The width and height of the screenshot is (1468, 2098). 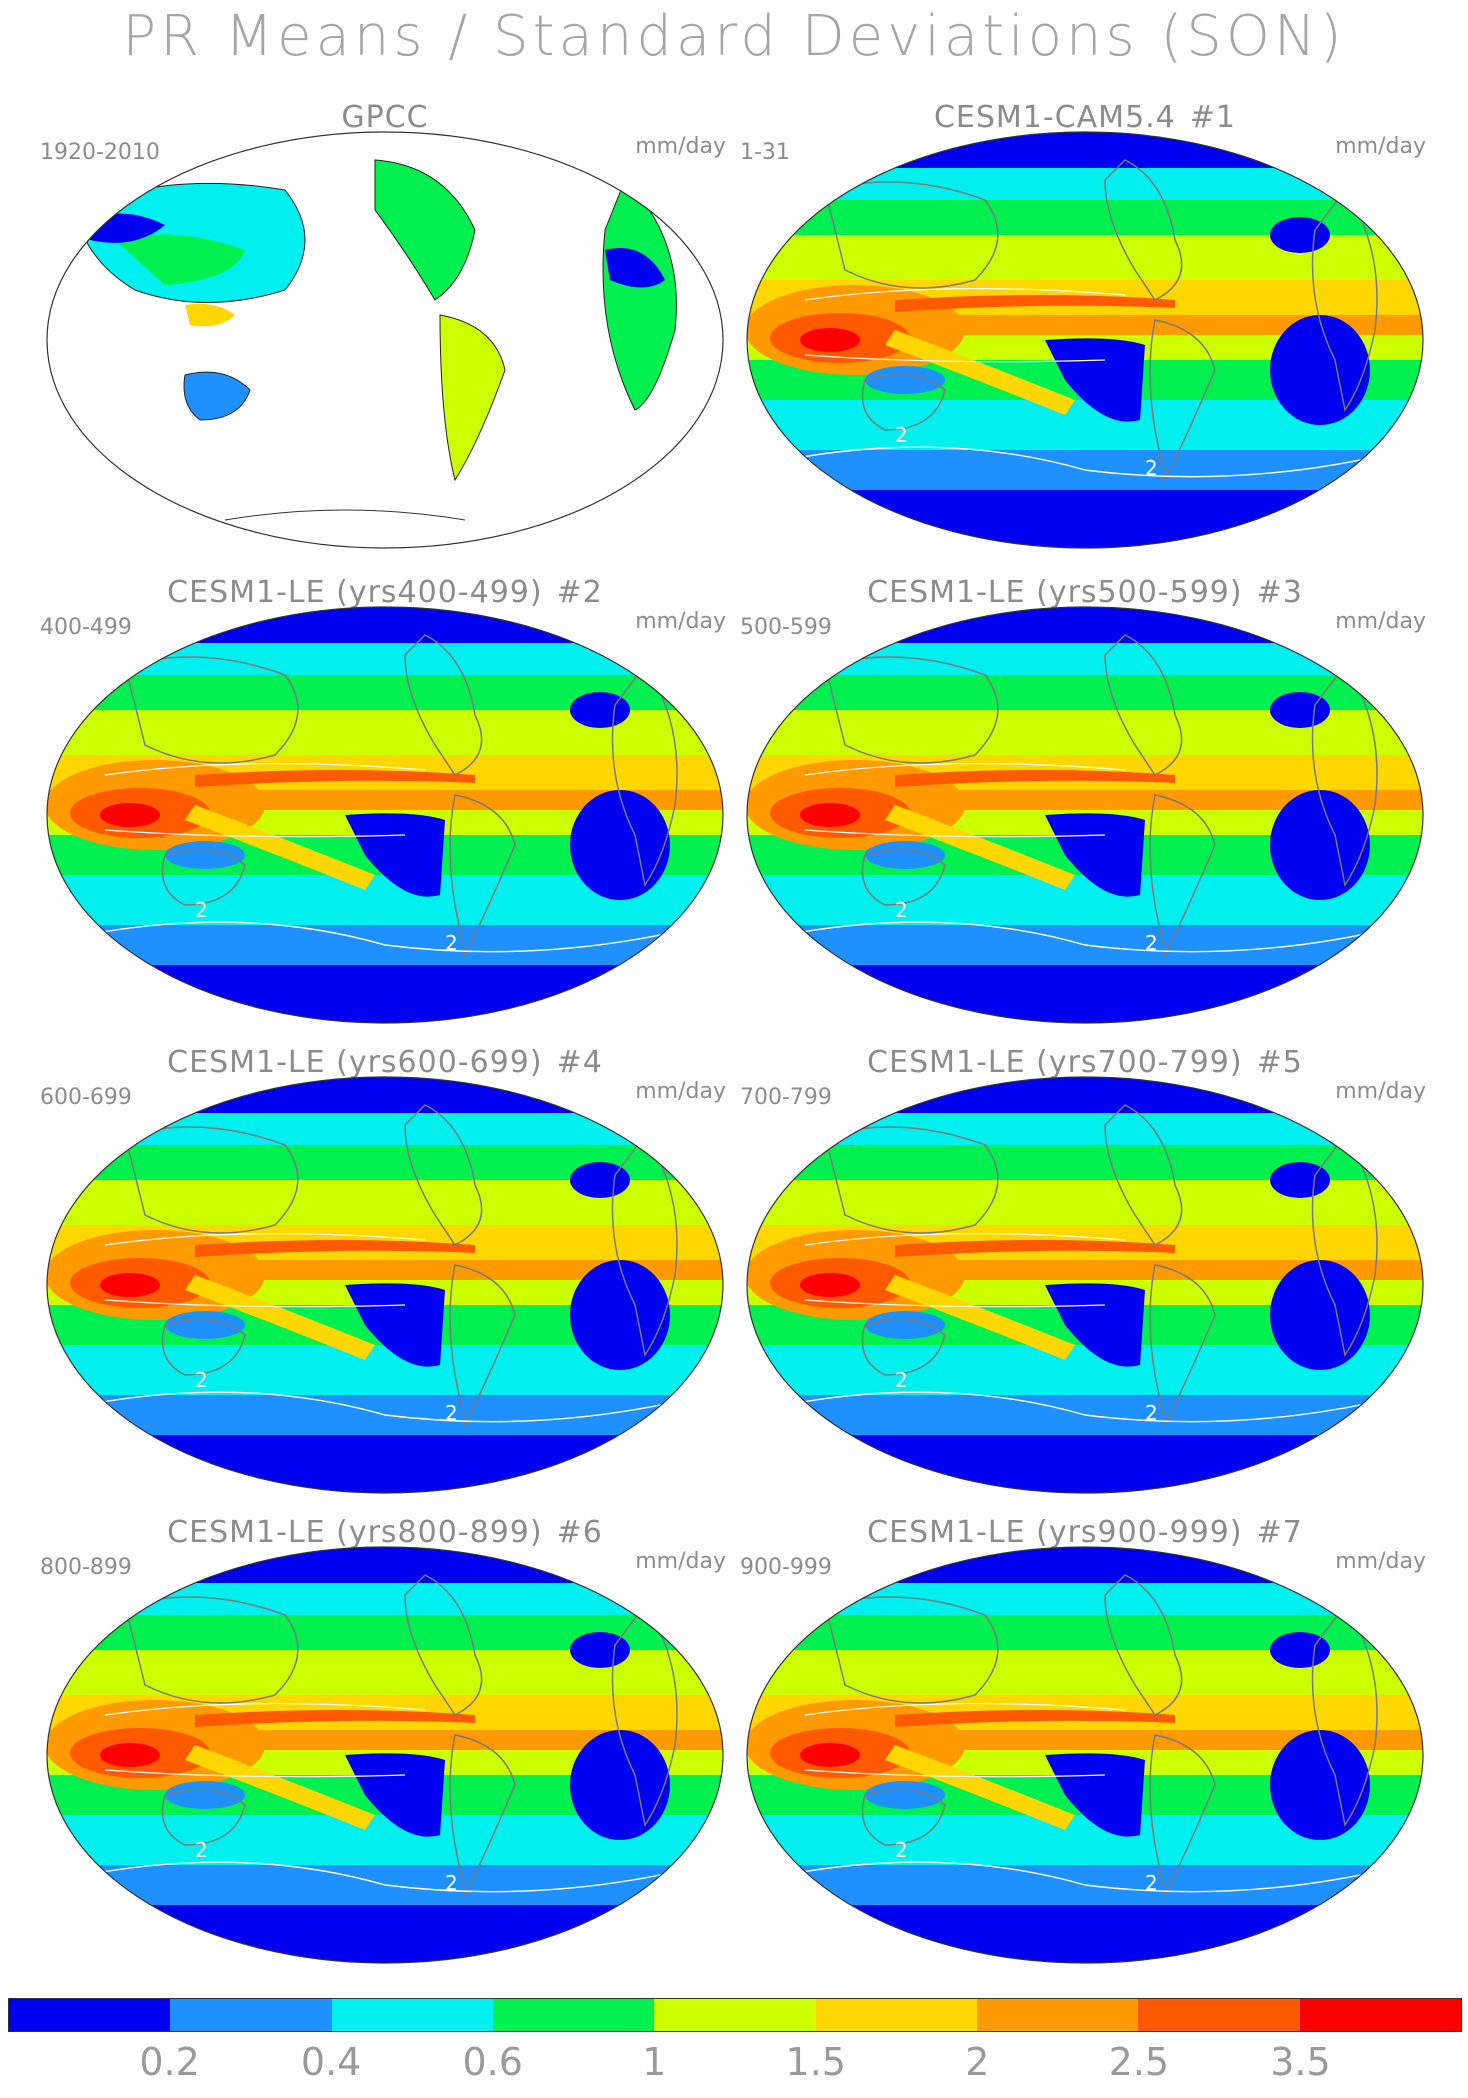 I want to click on colorbar-tick-label: 0.4, so click(x=331, y=2062).